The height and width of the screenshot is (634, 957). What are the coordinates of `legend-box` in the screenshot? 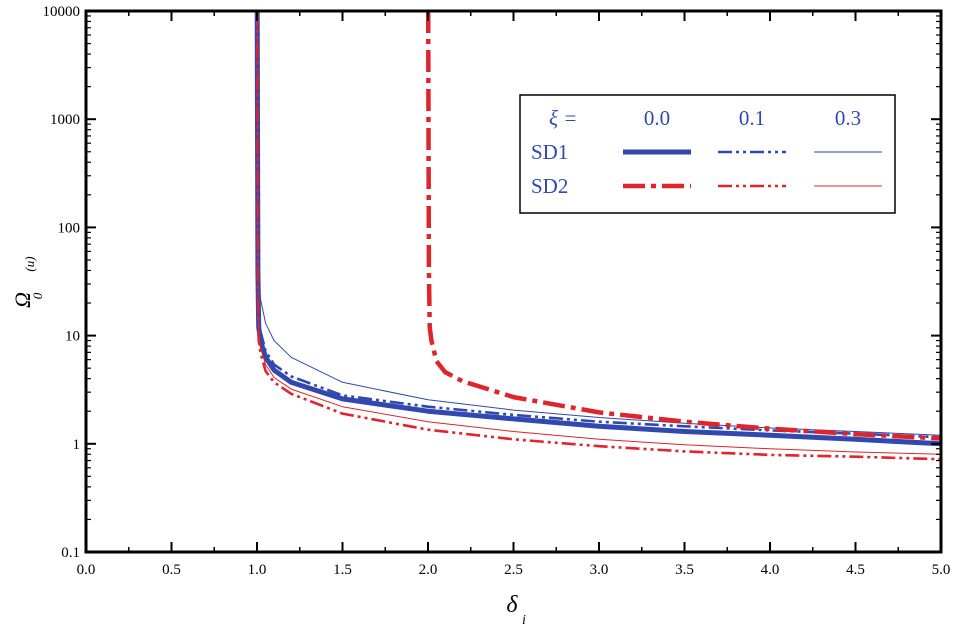 It's located at (707, 154).